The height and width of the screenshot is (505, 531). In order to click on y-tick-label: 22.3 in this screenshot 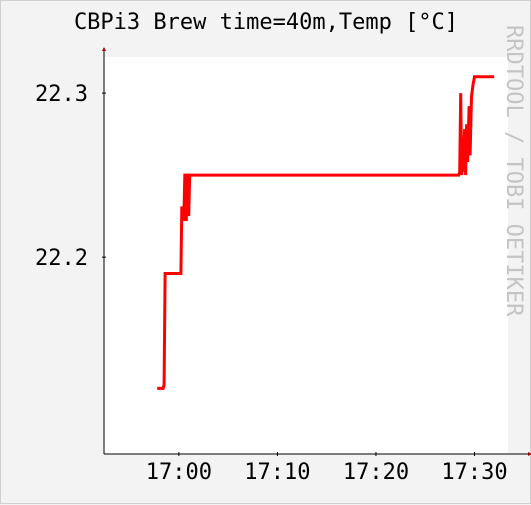, I will do `click(61, 94)`.